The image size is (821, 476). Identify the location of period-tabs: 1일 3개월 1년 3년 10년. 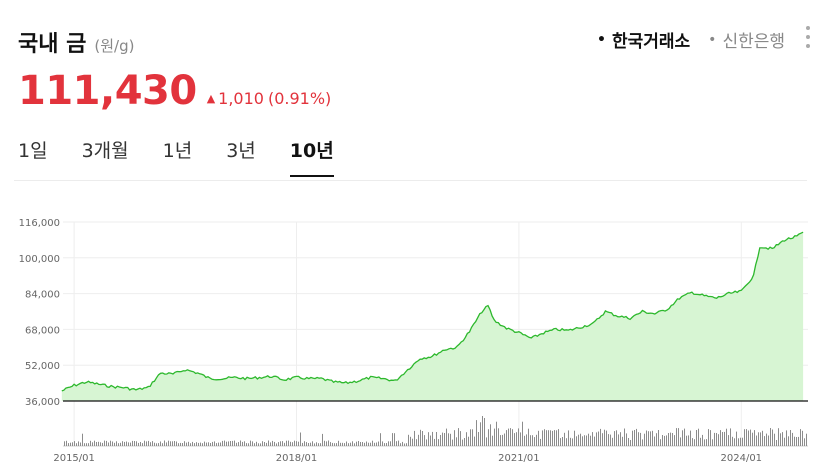
(193, 156).